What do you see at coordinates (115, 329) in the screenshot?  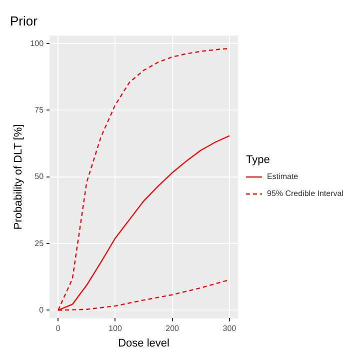 I see `x-tick-label: 100` at bounding box center [115, 329].